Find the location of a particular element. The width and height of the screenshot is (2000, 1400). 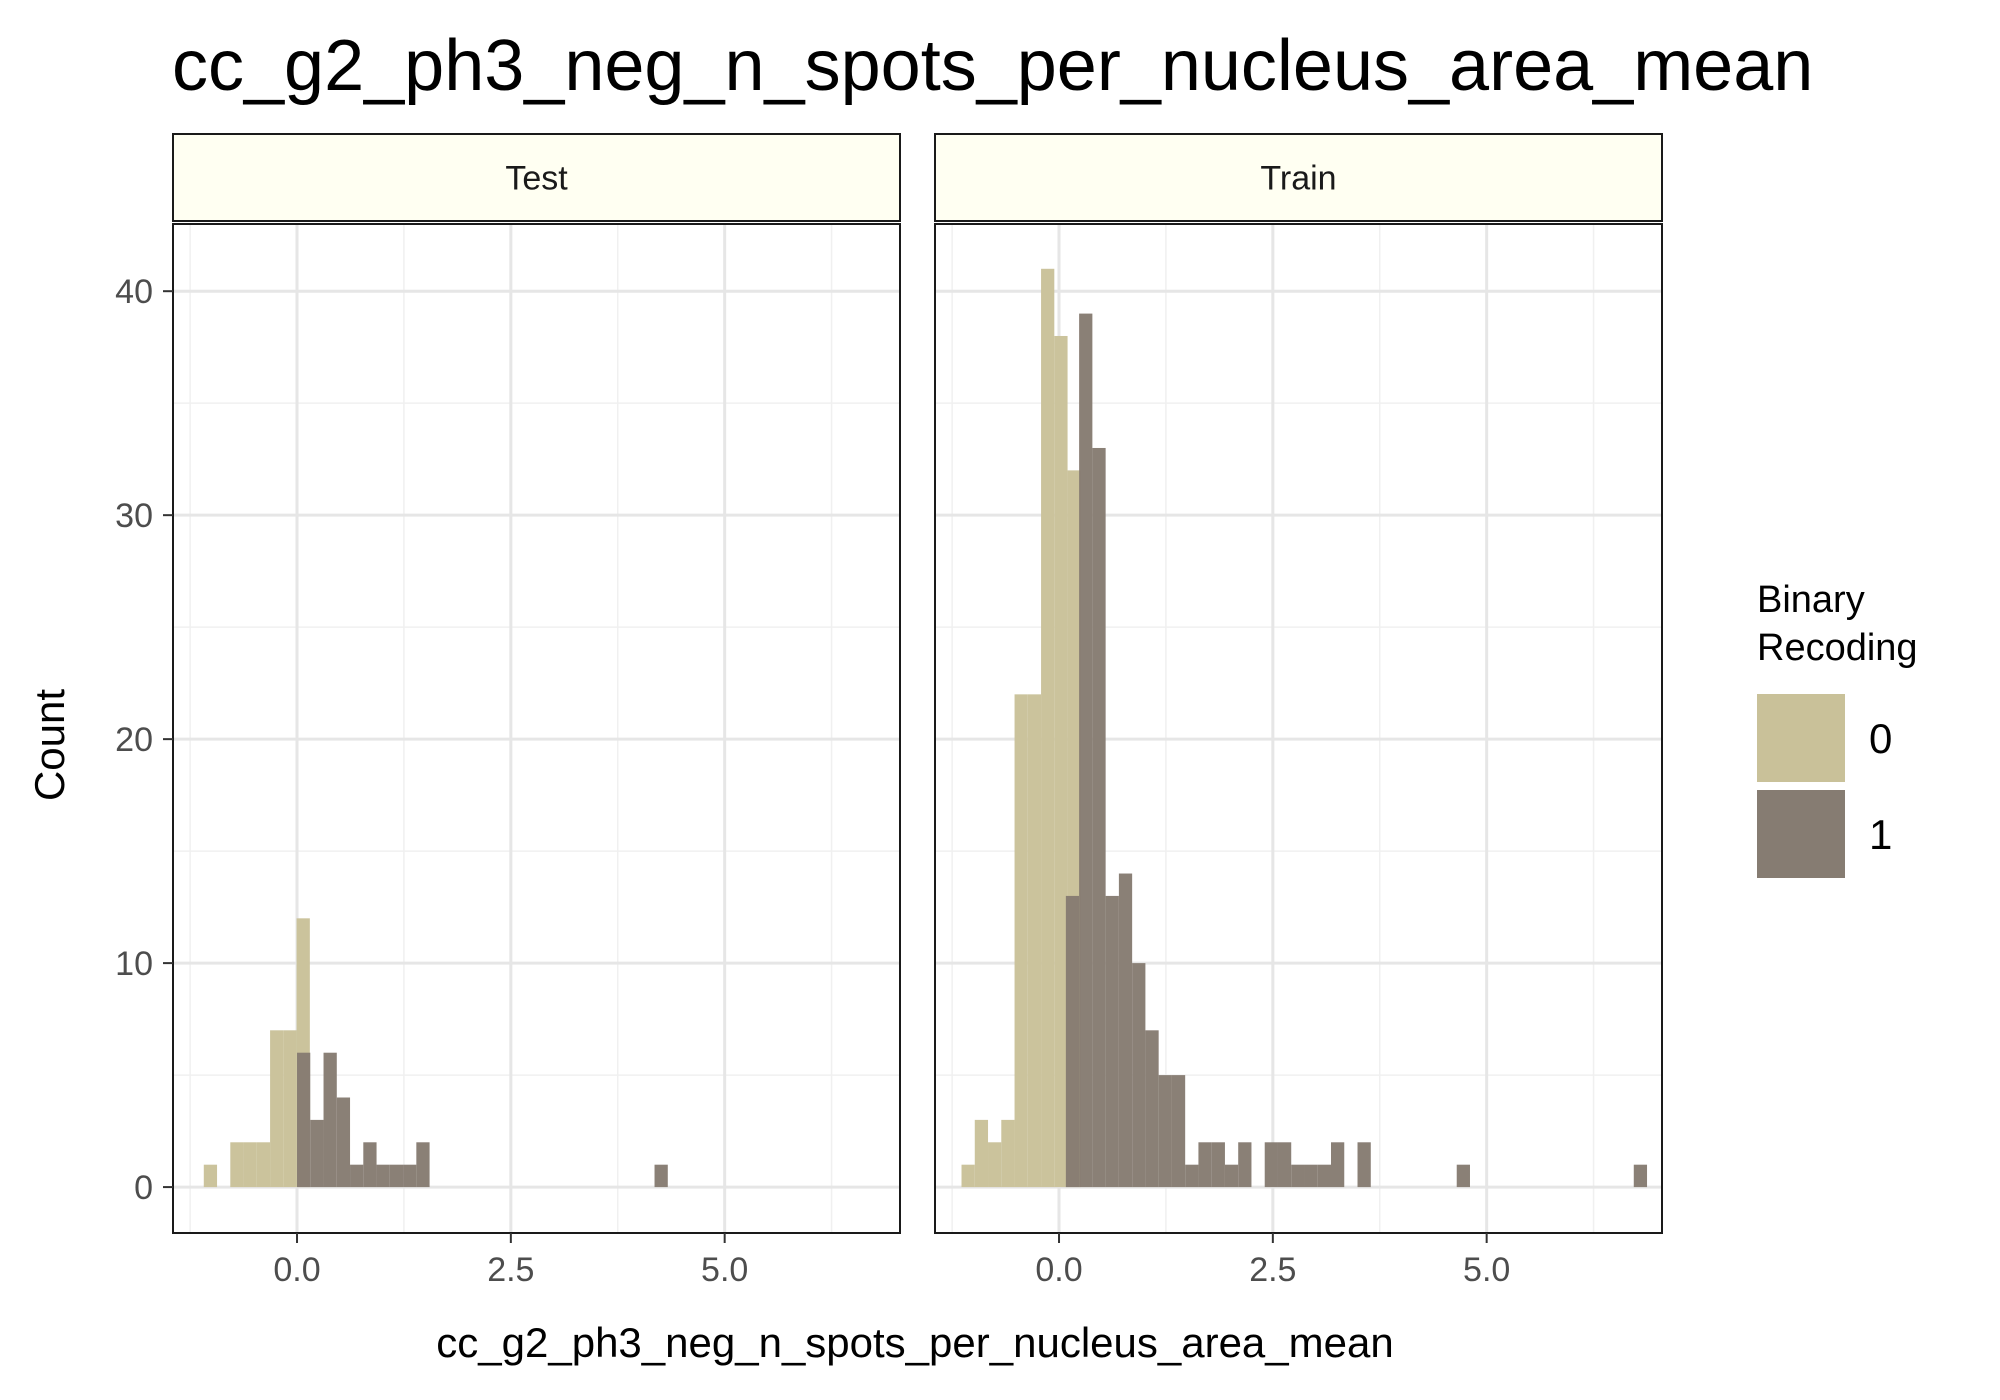

y-axis: 0 10 20 30 40 is located at coordinates (144, 740).